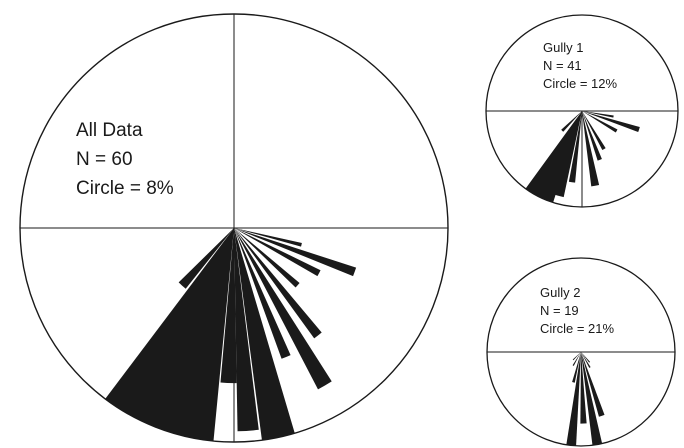 This screenshot has height=448, width=684. I want to click on rose-gully-2: Gully 2 N = 19 Circle = 21%, so click(581, 352).